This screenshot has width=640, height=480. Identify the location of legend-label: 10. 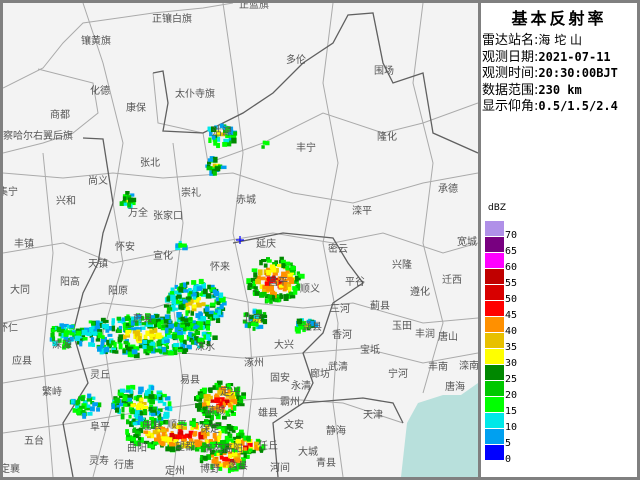
(511, 427).